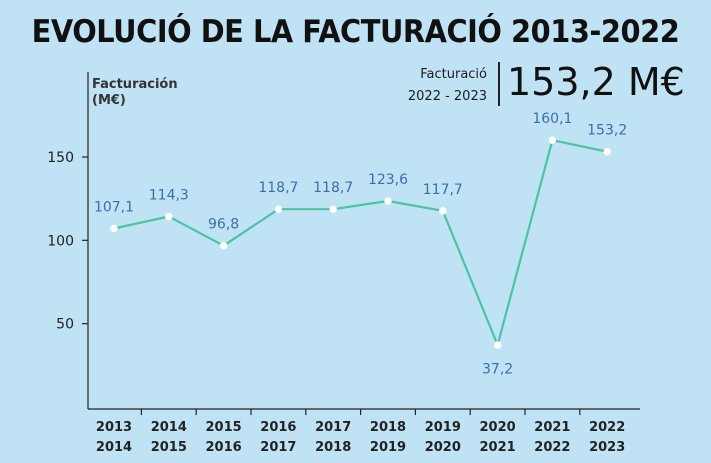 The image size is (711, 463). What do you see at coordinates (114, 447) in the screenshot?
I see `x-tick-label-line2: 2014` at bounding box center [114, 447].